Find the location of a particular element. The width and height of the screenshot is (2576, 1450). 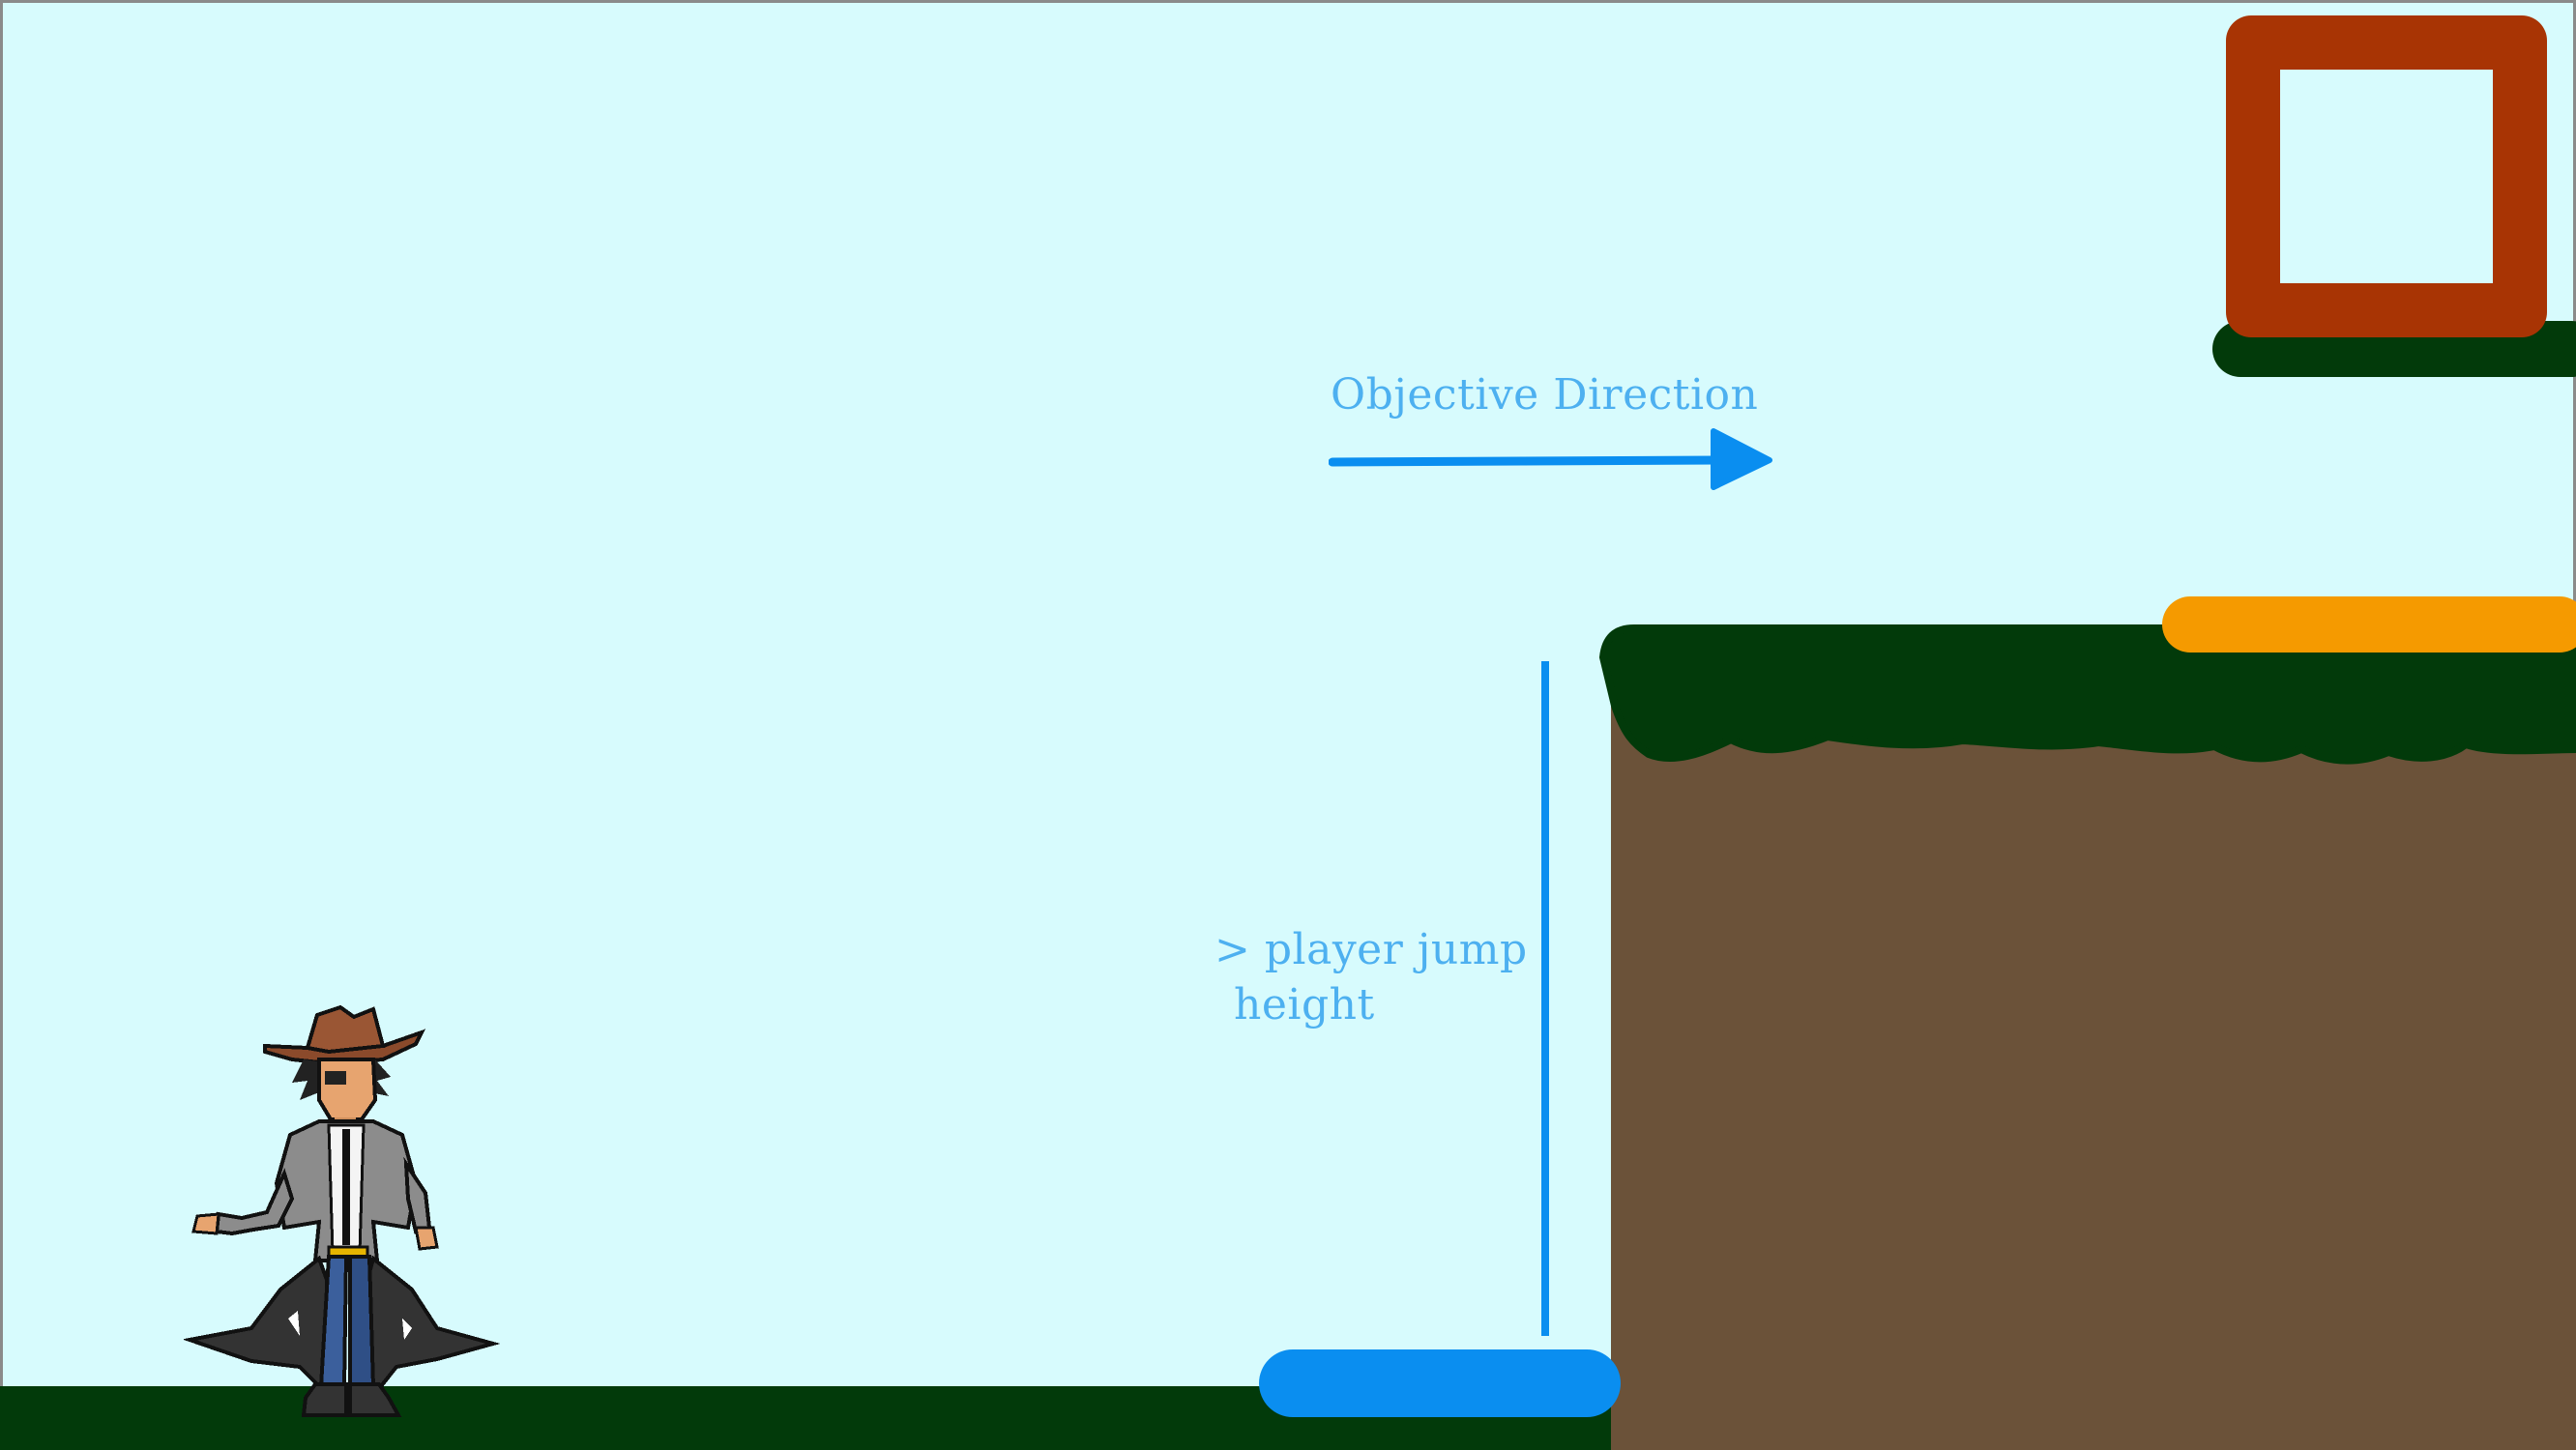

orange-platform is located at coordinates (2369, 624).